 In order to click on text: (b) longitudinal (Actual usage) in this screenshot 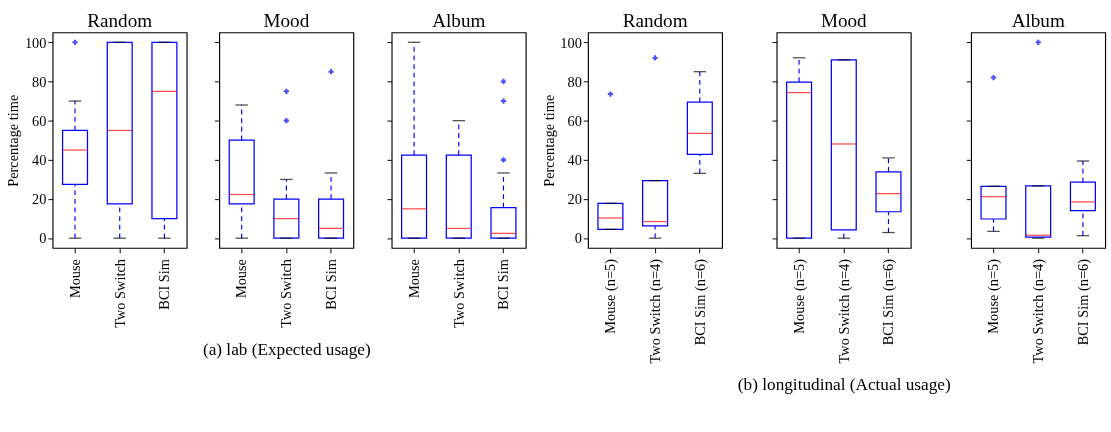, I will do `click(844, 385)`.